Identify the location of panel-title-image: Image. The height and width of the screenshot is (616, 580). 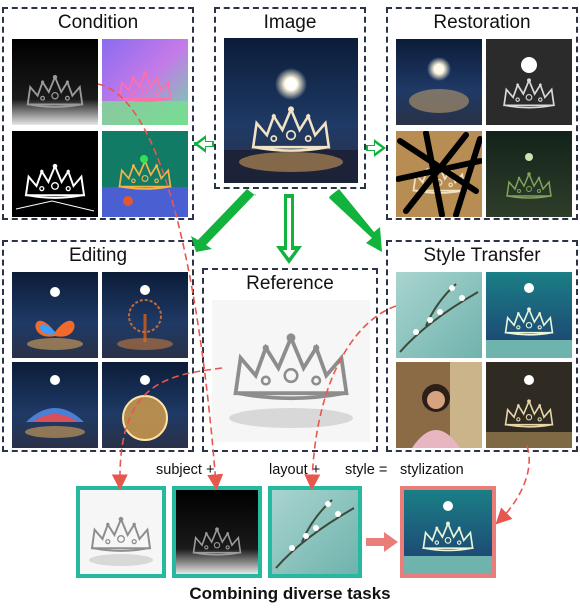
(290, 23).